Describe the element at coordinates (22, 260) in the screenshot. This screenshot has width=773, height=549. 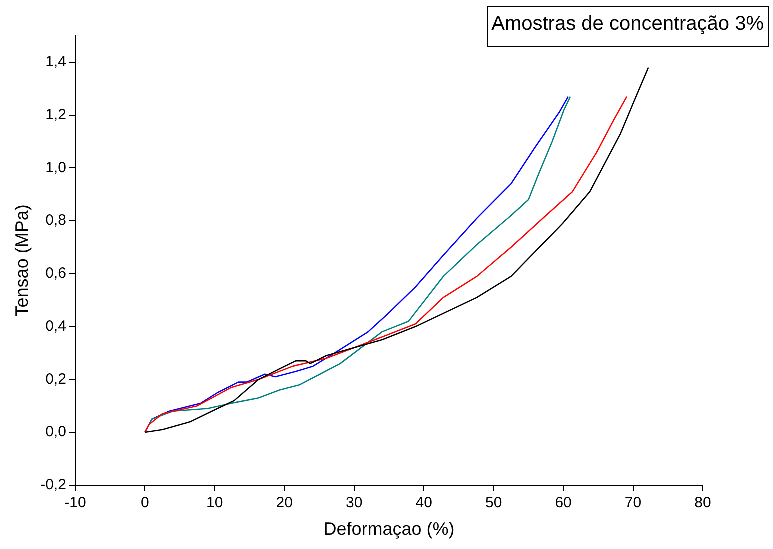
I see `y-axis-title: Tensao (MPa)` at that location.